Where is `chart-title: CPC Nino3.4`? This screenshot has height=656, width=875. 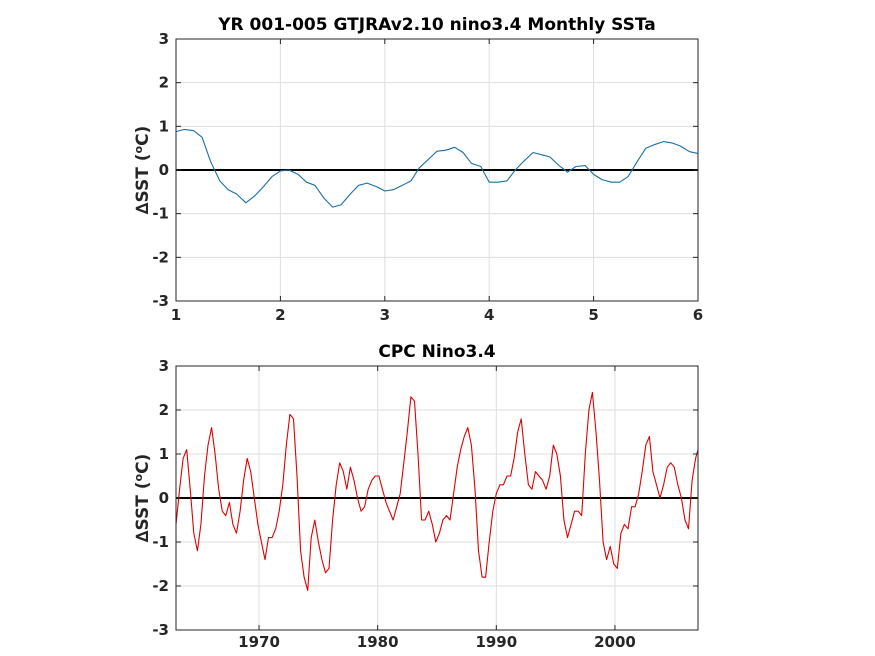
chart-title: CPC Nino3.4 is located at coordinates (436, 352).